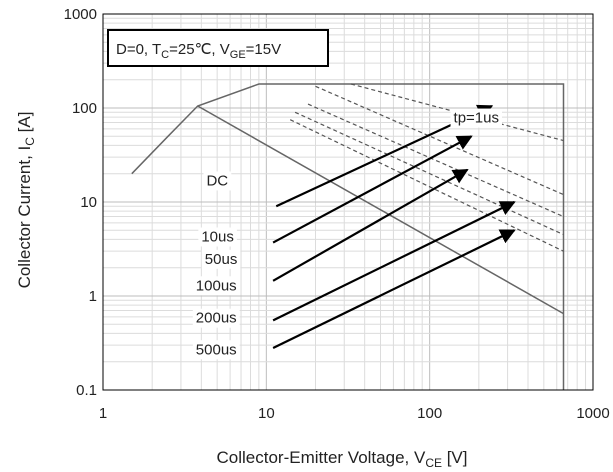  Describe the element at coordinates (394, 289) in the screenshot. I see `arrow-500us` at that location.